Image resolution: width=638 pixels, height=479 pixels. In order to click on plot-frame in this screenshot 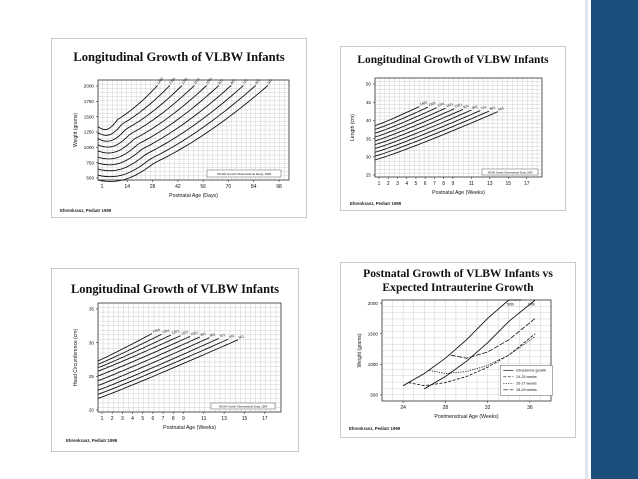, I will do `click(458, 127)`.